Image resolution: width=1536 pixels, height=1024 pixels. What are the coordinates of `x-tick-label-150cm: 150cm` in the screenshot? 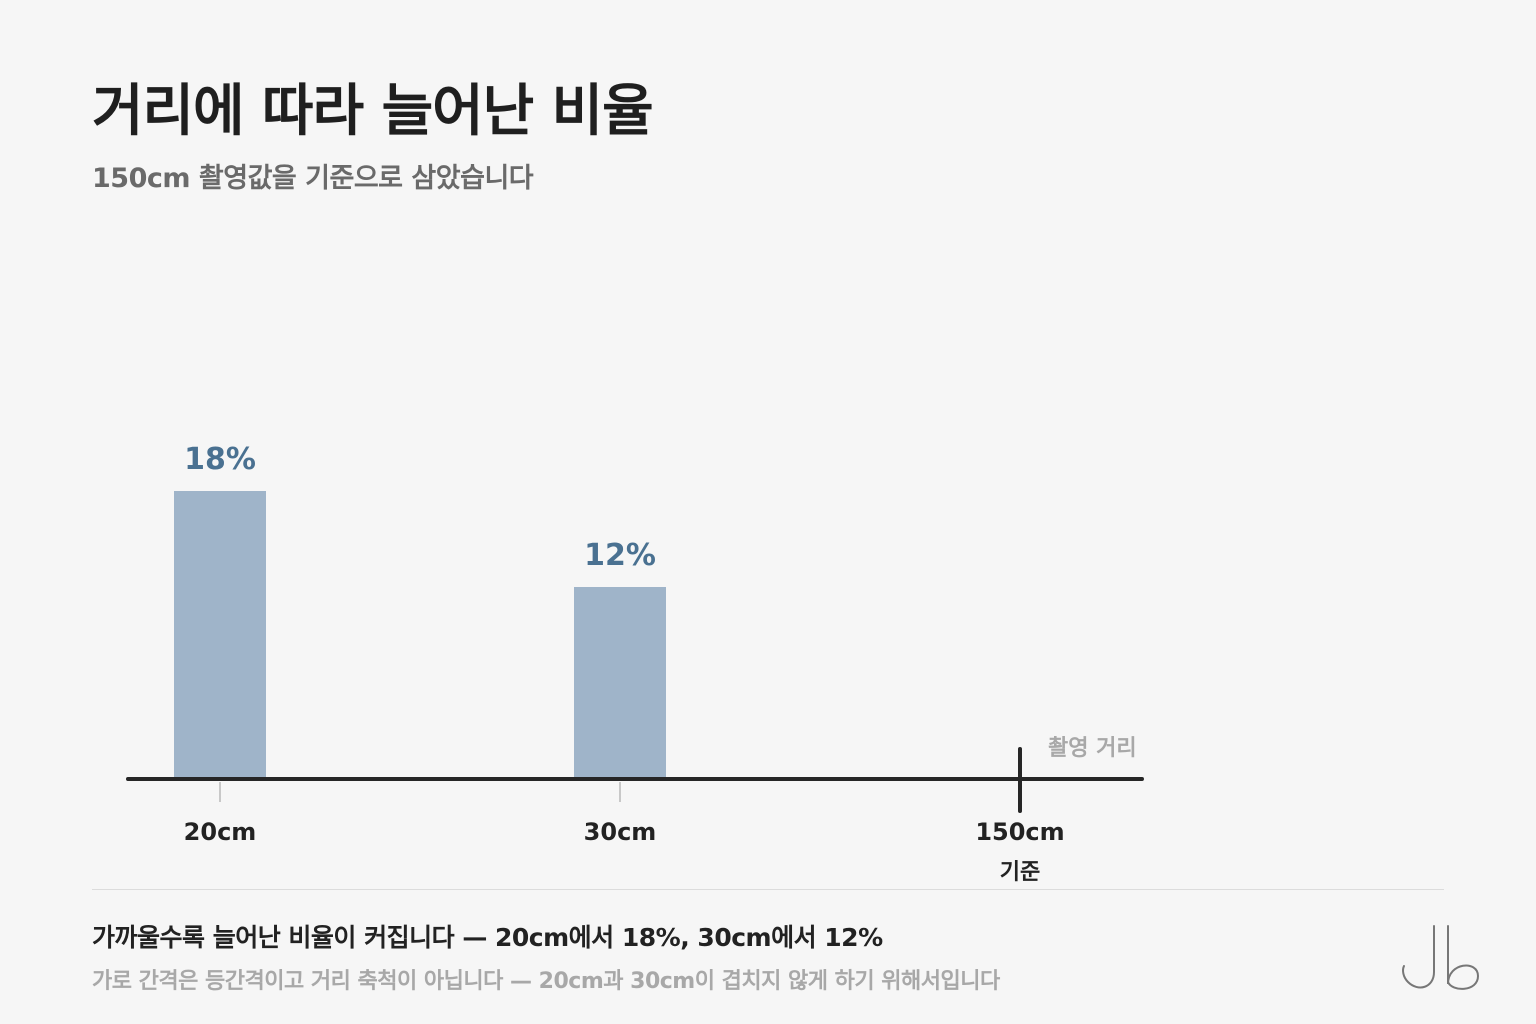 It's located at (1019, 832).